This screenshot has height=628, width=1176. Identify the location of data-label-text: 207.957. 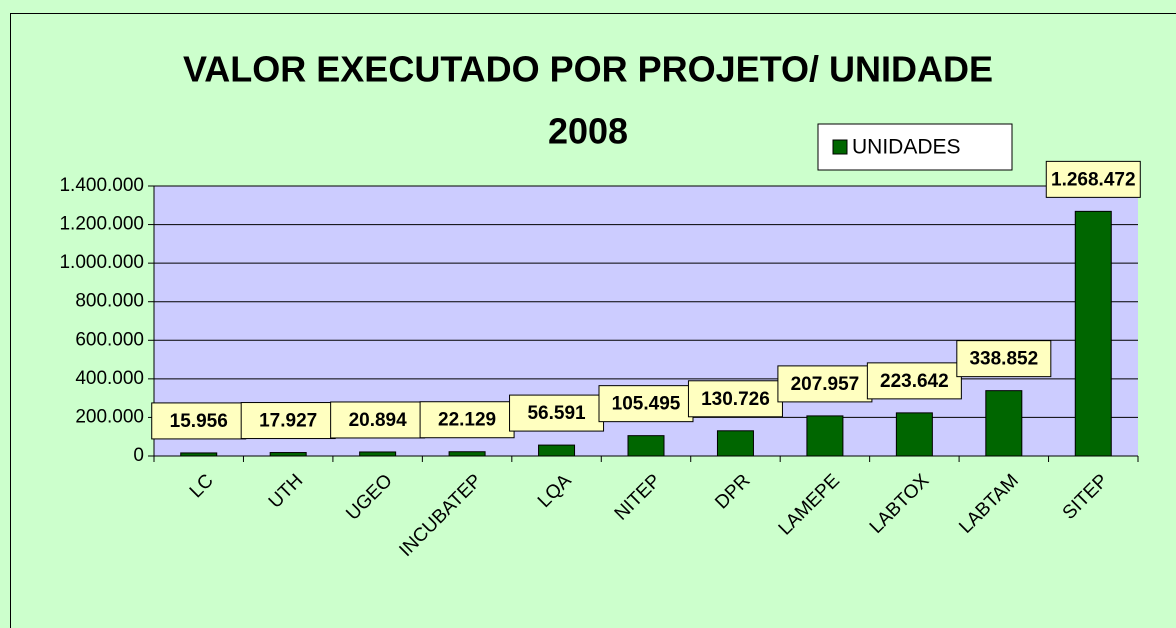
(825, 384).